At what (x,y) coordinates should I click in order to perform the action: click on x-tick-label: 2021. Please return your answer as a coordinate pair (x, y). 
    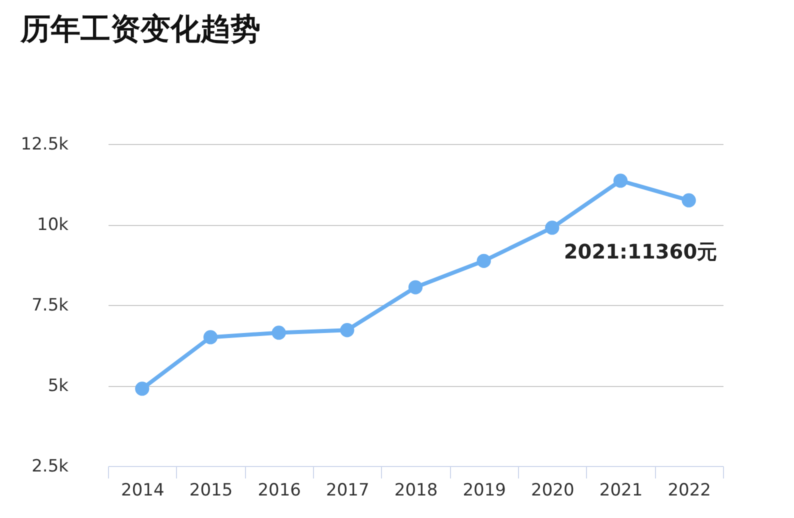
    Looking at the image, I should click on (621, 490).